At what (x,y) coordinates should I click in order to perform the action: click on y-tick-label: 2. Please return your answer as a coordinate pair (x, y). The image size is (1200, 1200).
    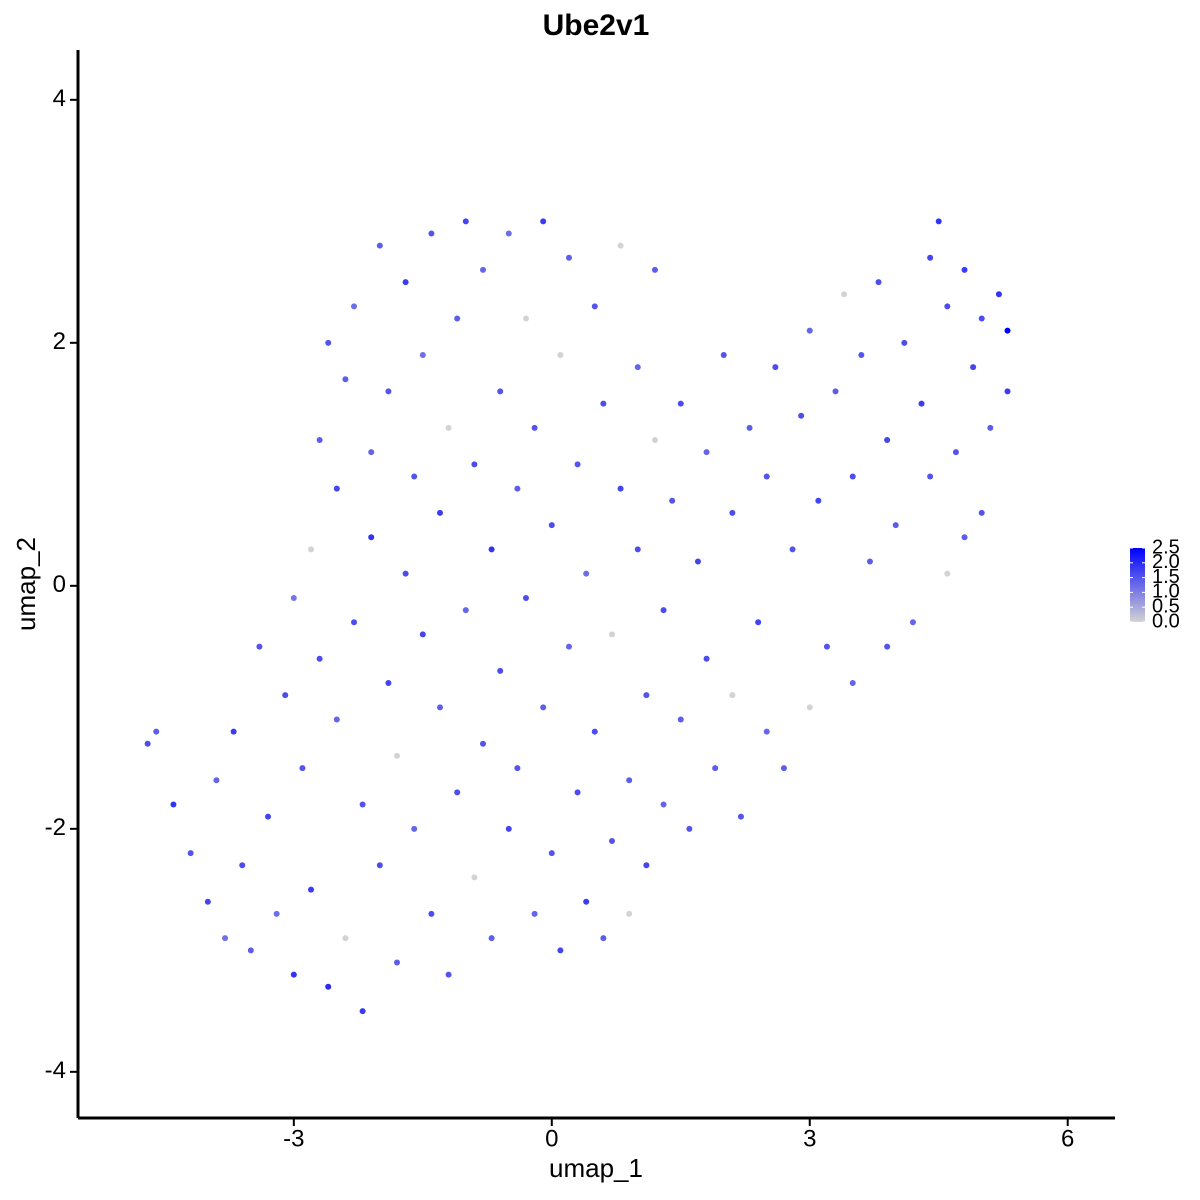
    Looking at the image, I should click on (59, 341).